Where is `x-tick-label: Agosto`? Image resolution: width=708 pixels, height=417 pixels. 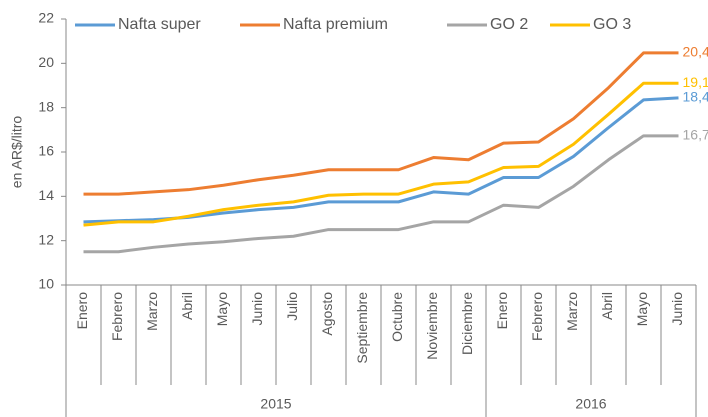 x-tick-label: Agosto is located at coordinates (327, 314).